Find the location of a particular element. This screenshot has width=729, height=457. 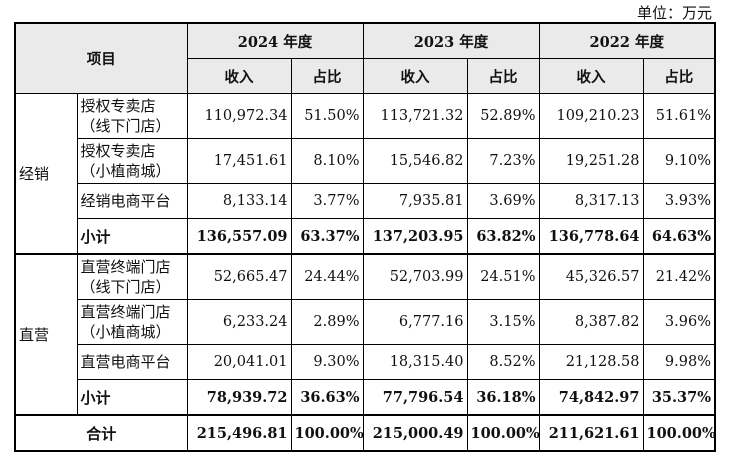

unit-note: 单位：万元 is located at coordinates (674, 13).